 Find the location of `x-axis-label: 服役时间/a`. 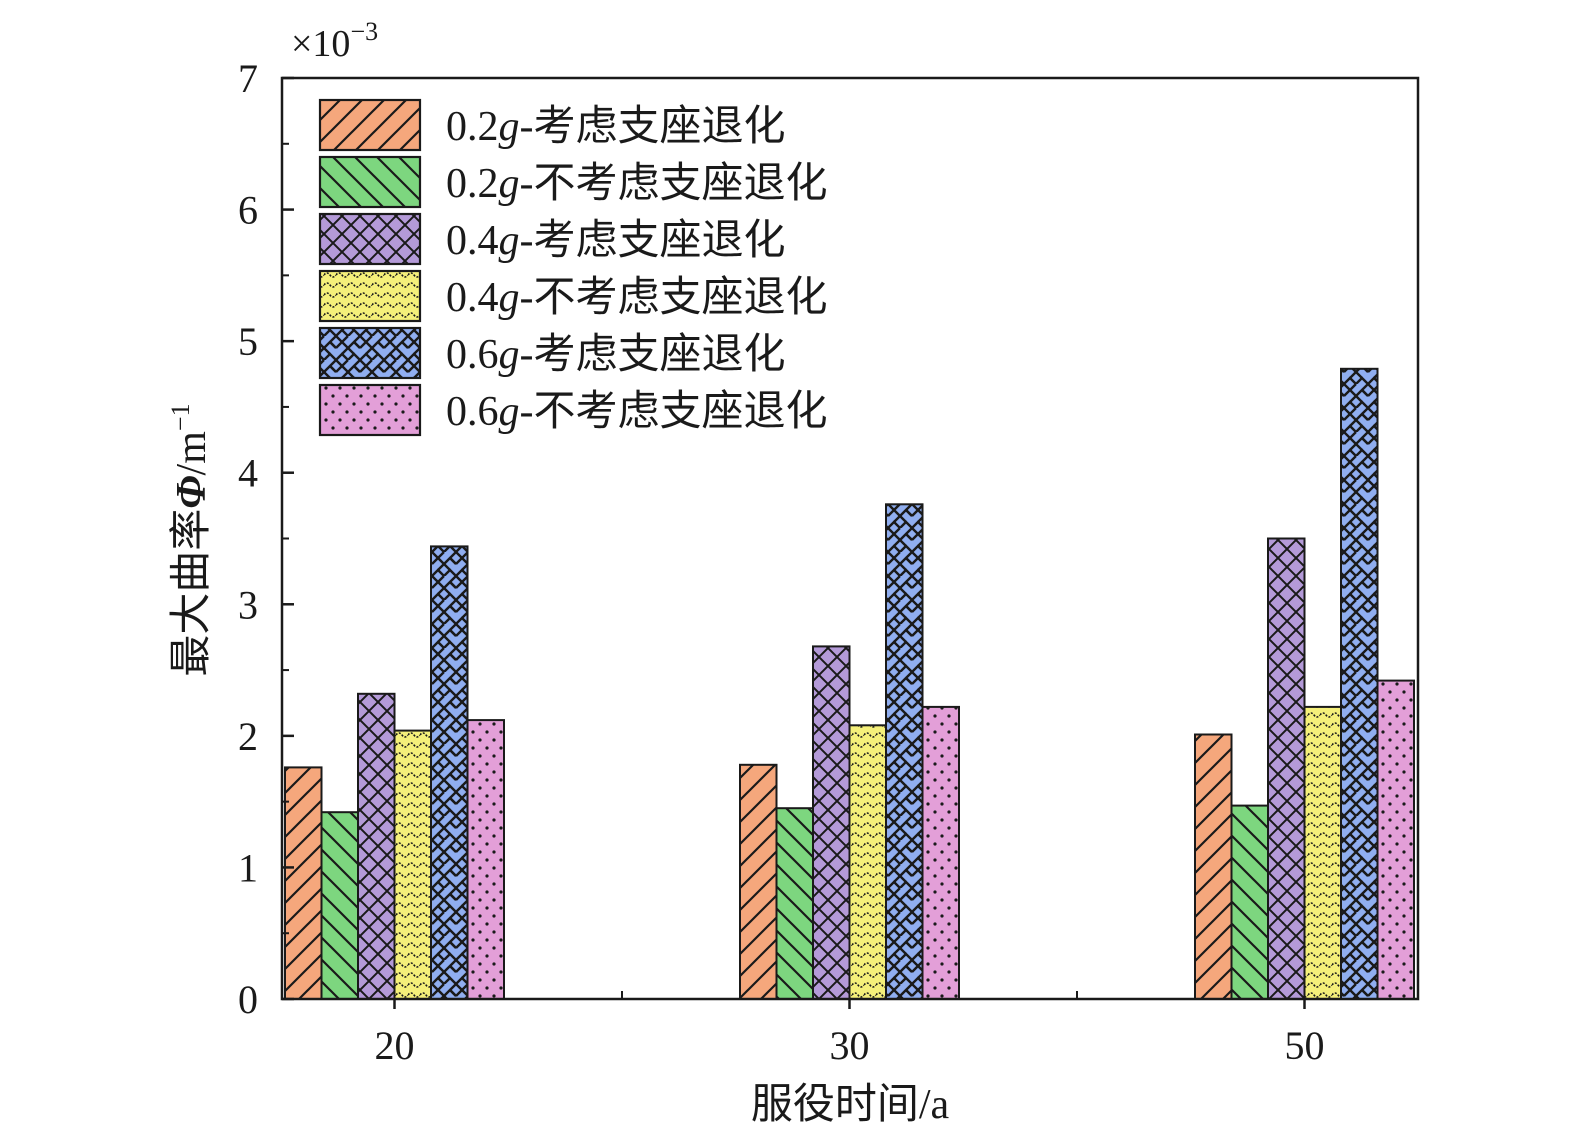

x-axis-label: 服役时间/a is located at coordinates (850, 1105).